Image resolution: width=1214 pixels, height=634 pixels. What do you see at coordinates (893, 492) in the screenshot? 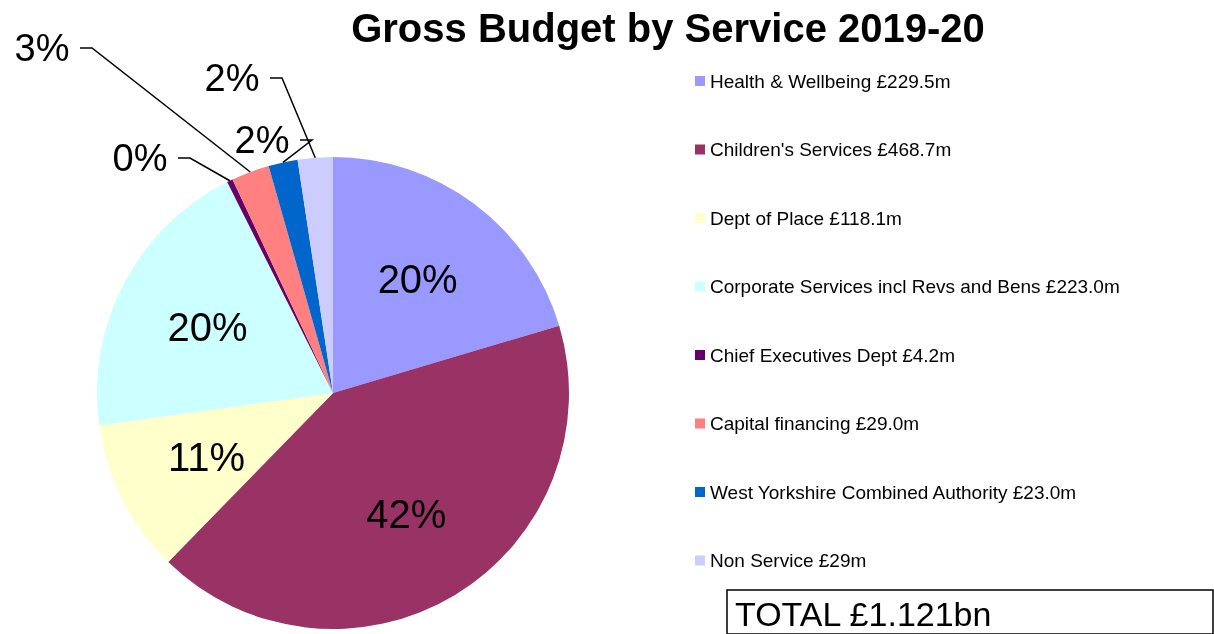
I see `legend-label: West Yorkshire Combined Authority £23.0m` at bounding box center [893, 492].